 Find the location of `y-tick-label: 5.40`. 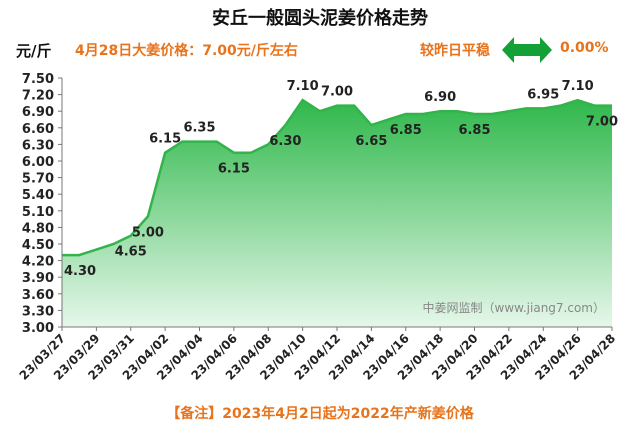

y-tick-label: 5.40 is located at coordinates (38, 195).